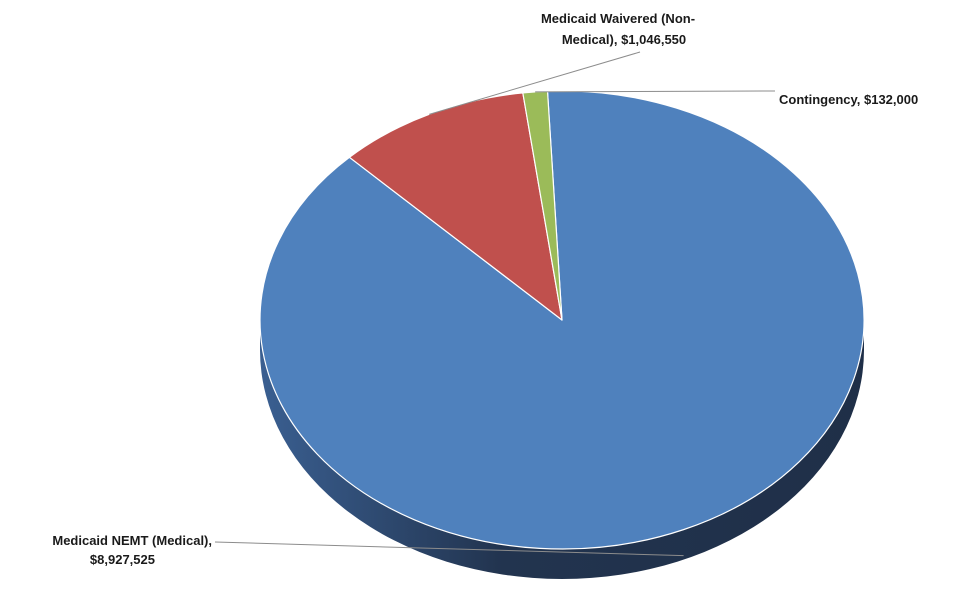 The height and width of the screenshot is (591, 969). I want to click on label-waivered-line1: Medicaid Waivered (Non-, so click(618, 18).